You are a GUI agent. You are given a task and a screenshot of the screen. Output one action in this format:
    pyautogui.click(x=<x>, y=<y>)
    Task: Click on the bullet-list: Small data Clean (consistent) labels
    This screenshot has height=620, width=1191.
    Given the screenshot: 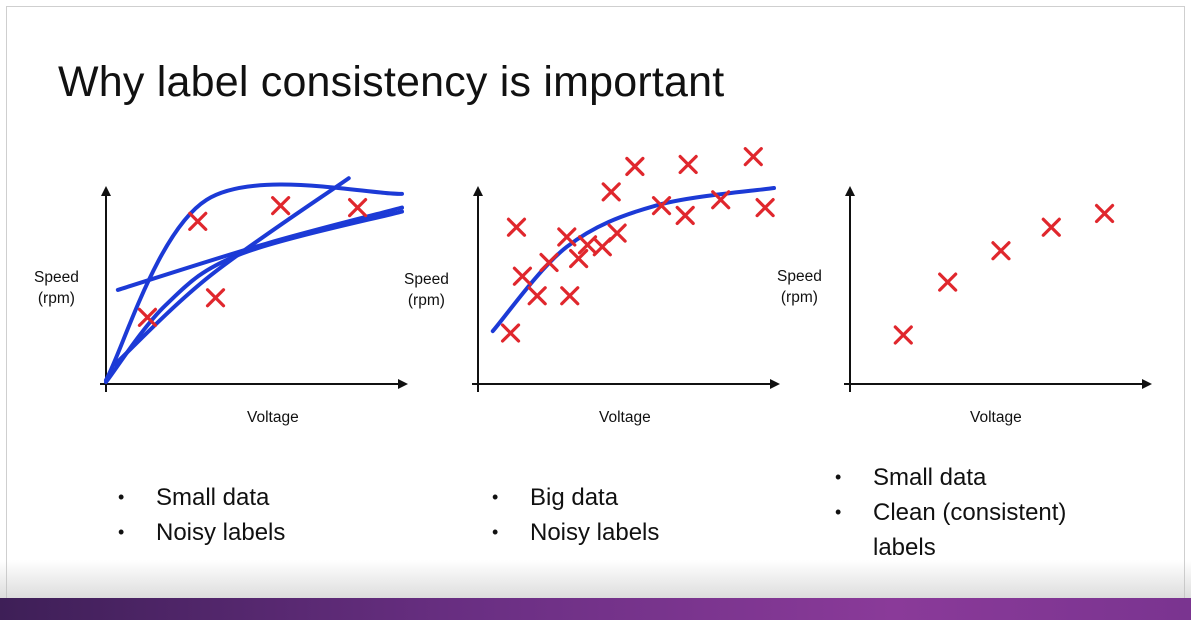 What is the action you would take?
    pyautogui.click(x=980, y=512)
    